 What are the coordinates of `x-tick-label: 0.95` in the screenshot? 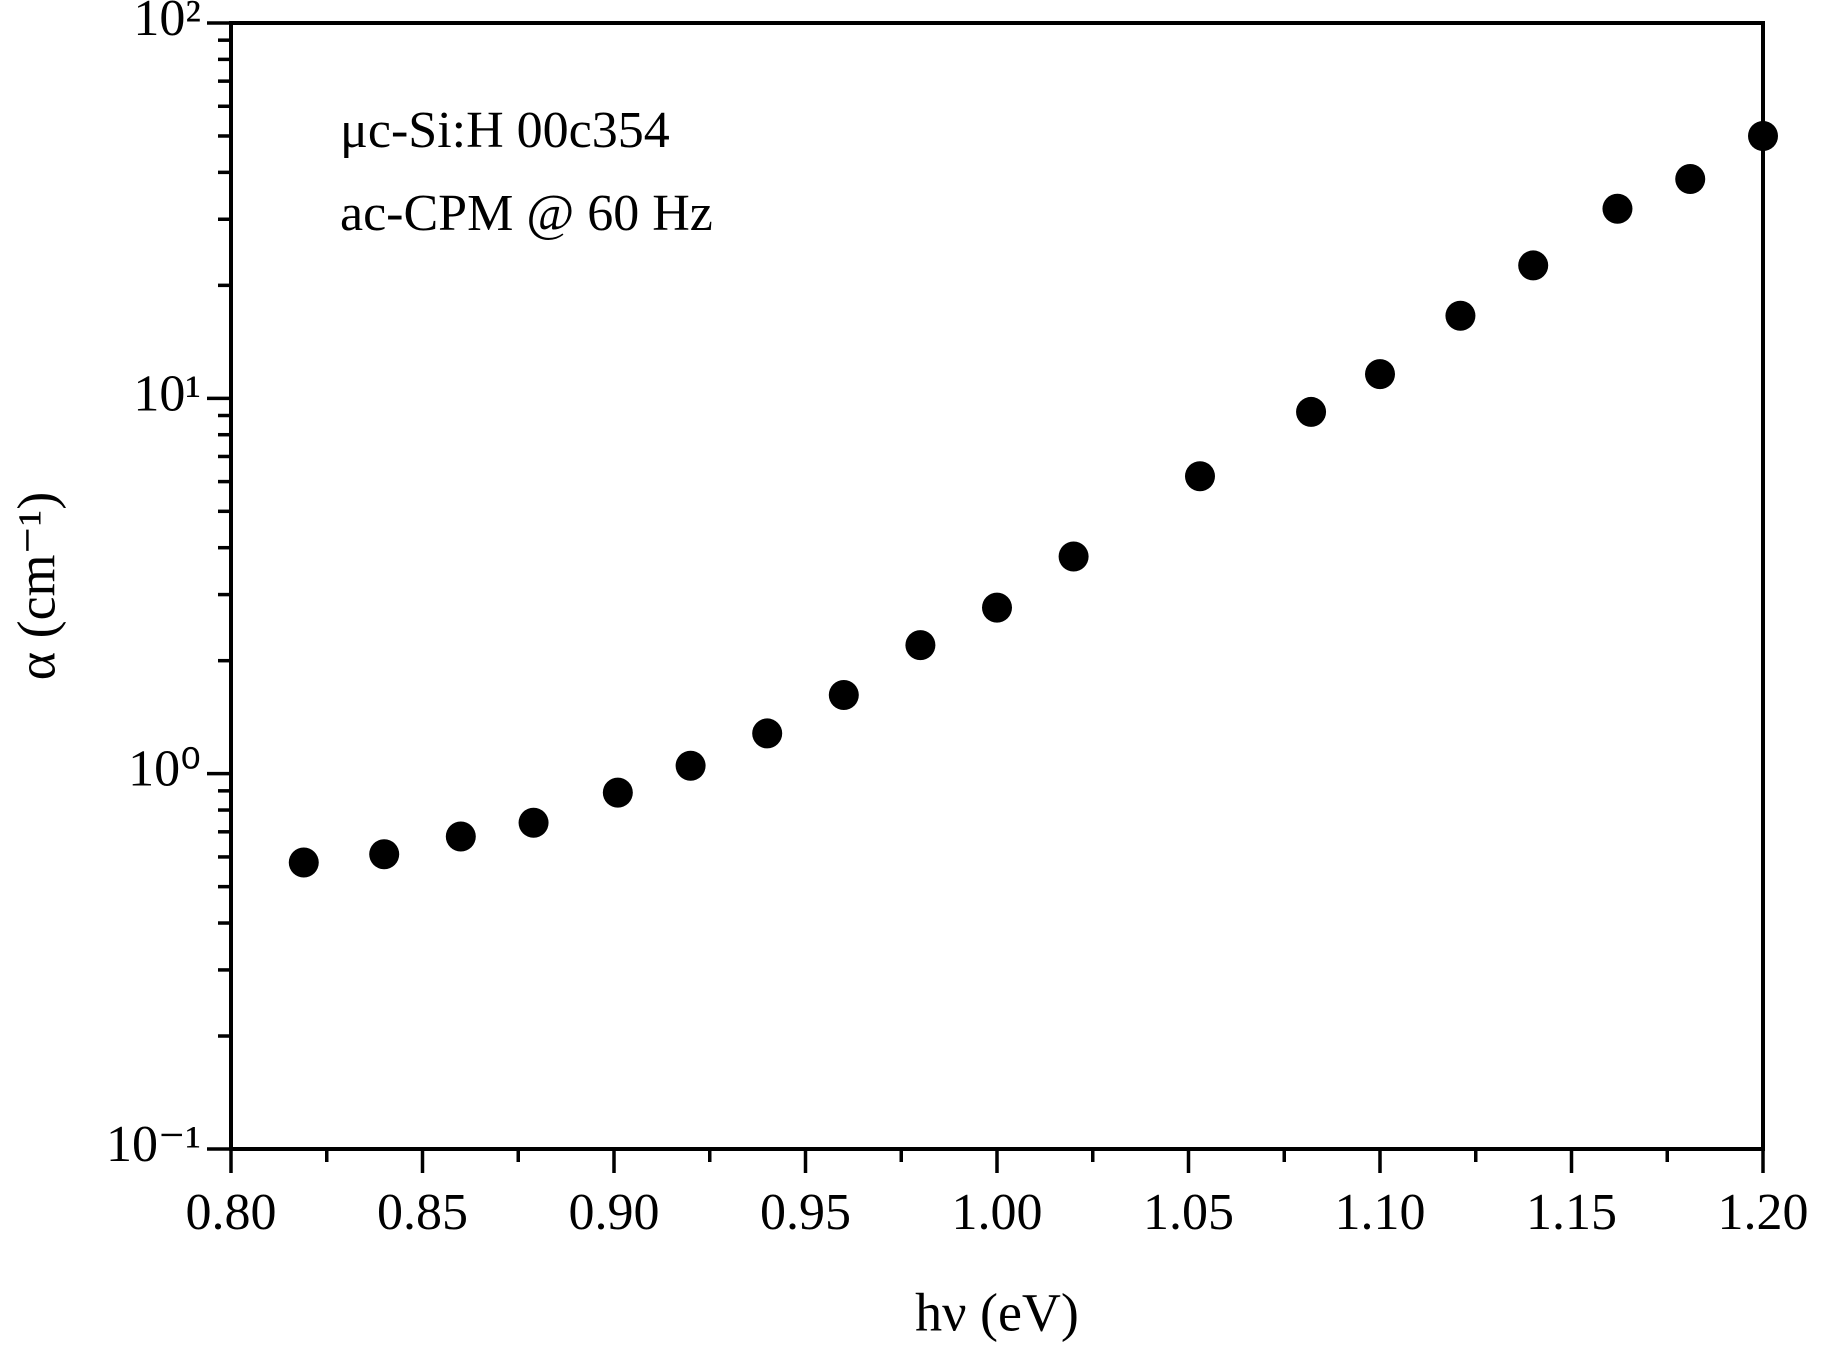 It's located at (805, 1212).